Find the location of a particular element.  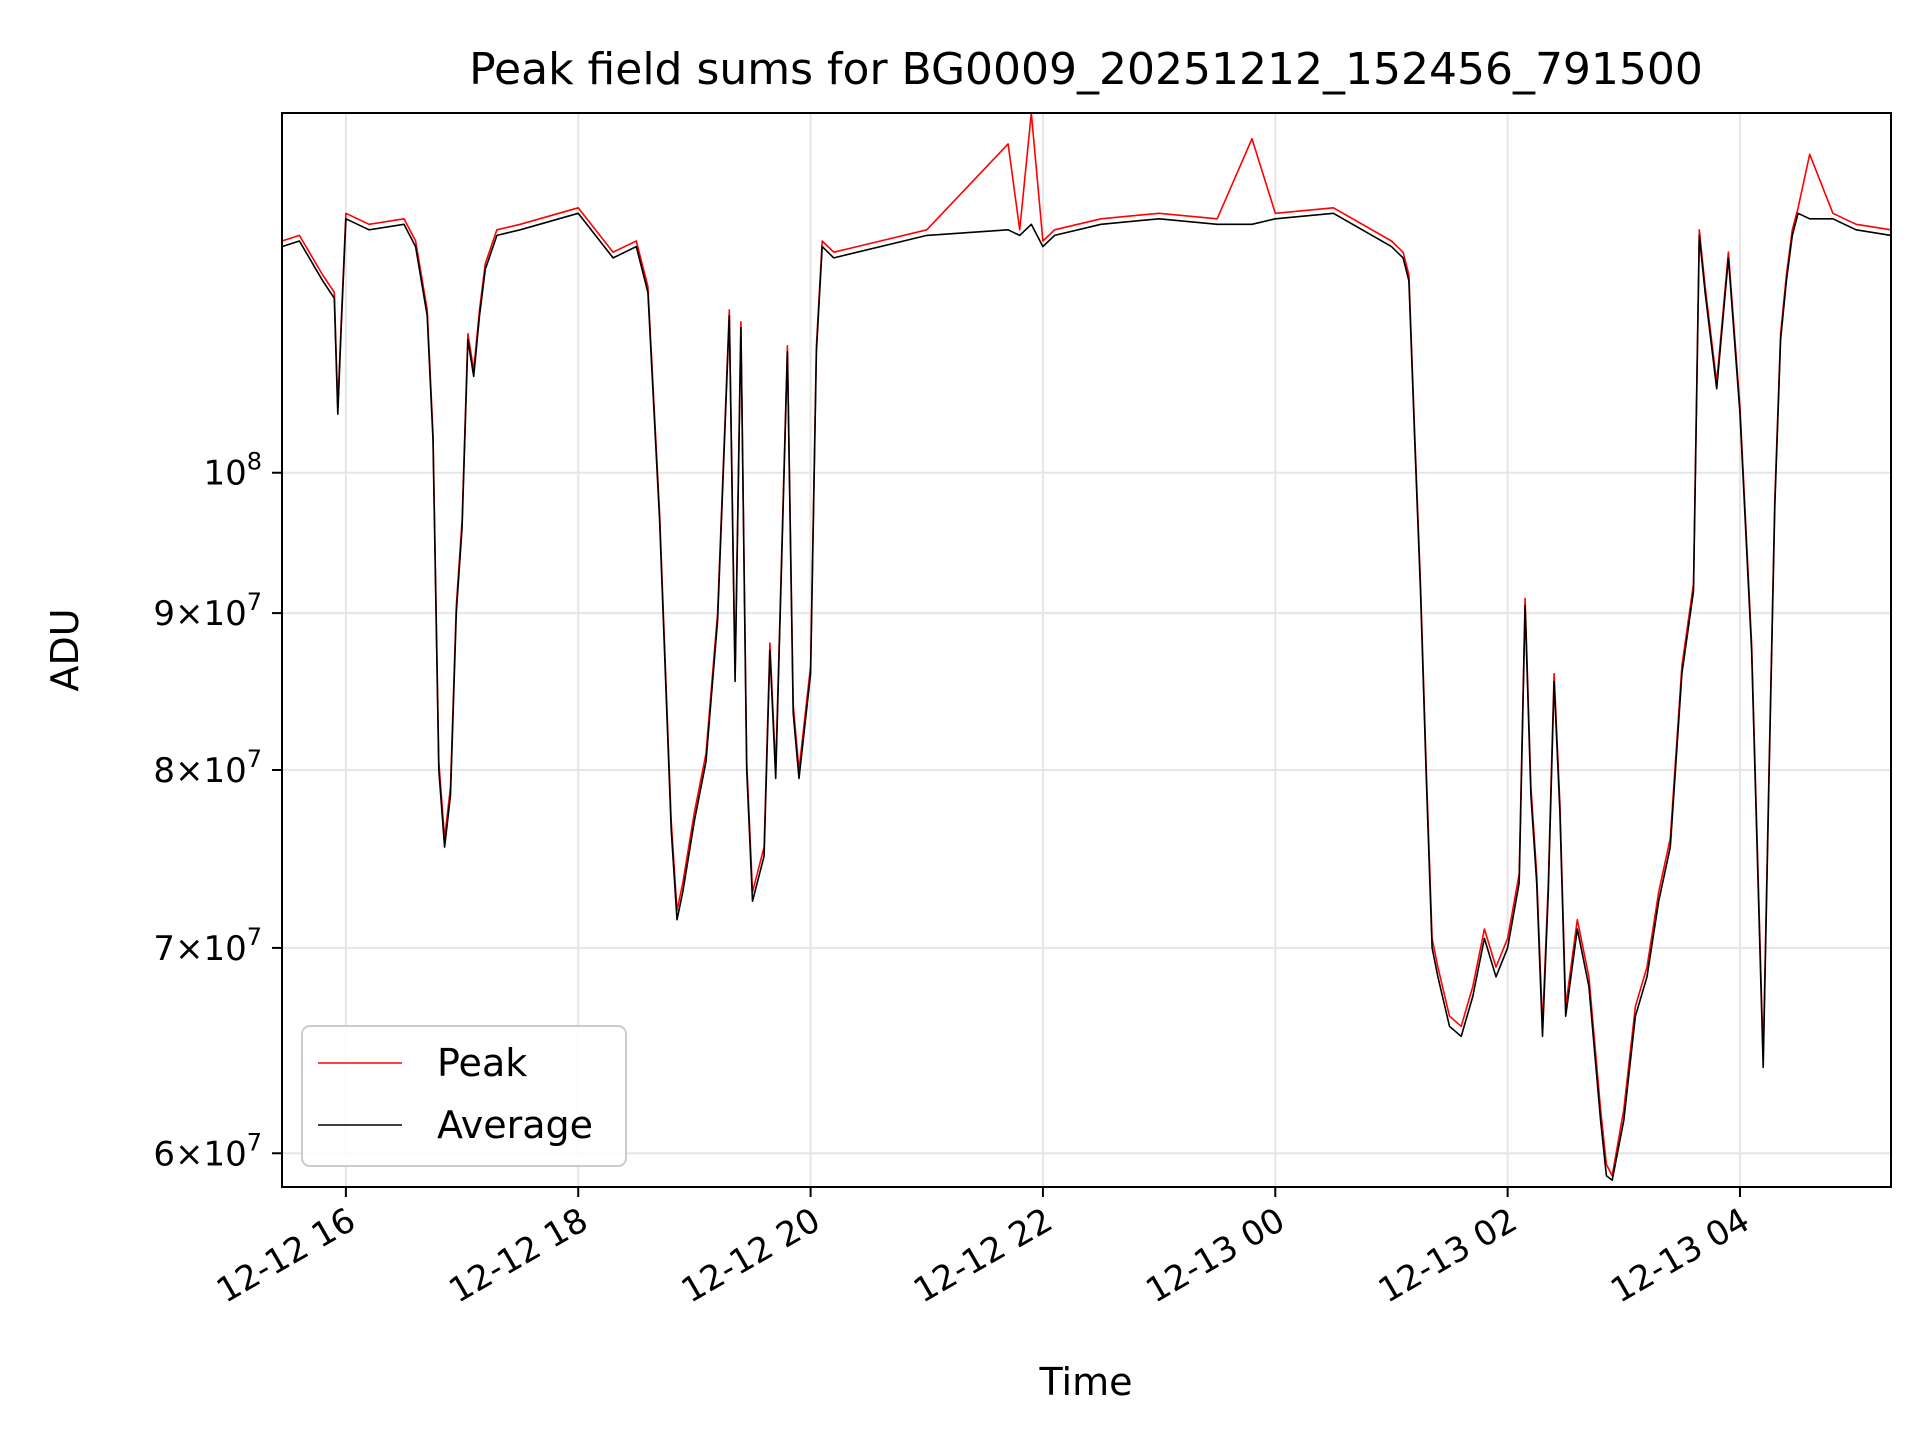

y-tick-label: 8×107 is located at coordinates (207, 768).